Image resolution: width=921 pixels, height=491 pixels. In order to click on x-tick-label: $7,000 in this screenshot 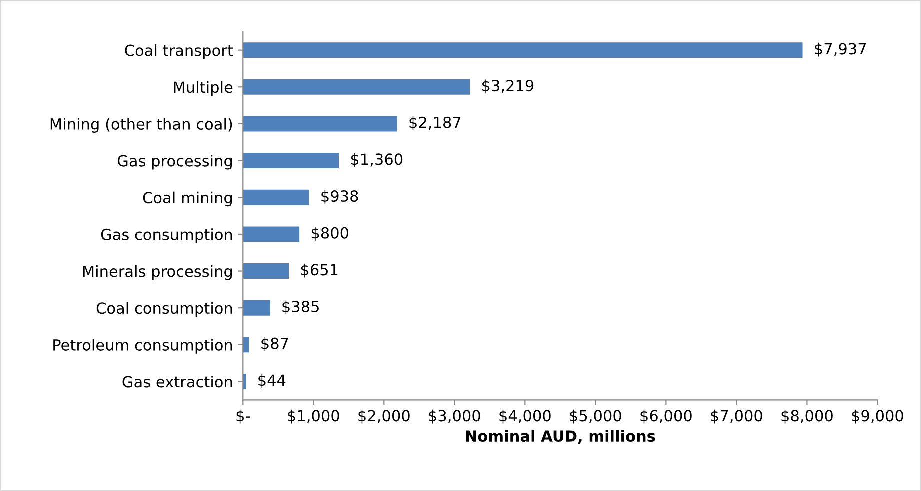, I will do `click(736, 417)`.